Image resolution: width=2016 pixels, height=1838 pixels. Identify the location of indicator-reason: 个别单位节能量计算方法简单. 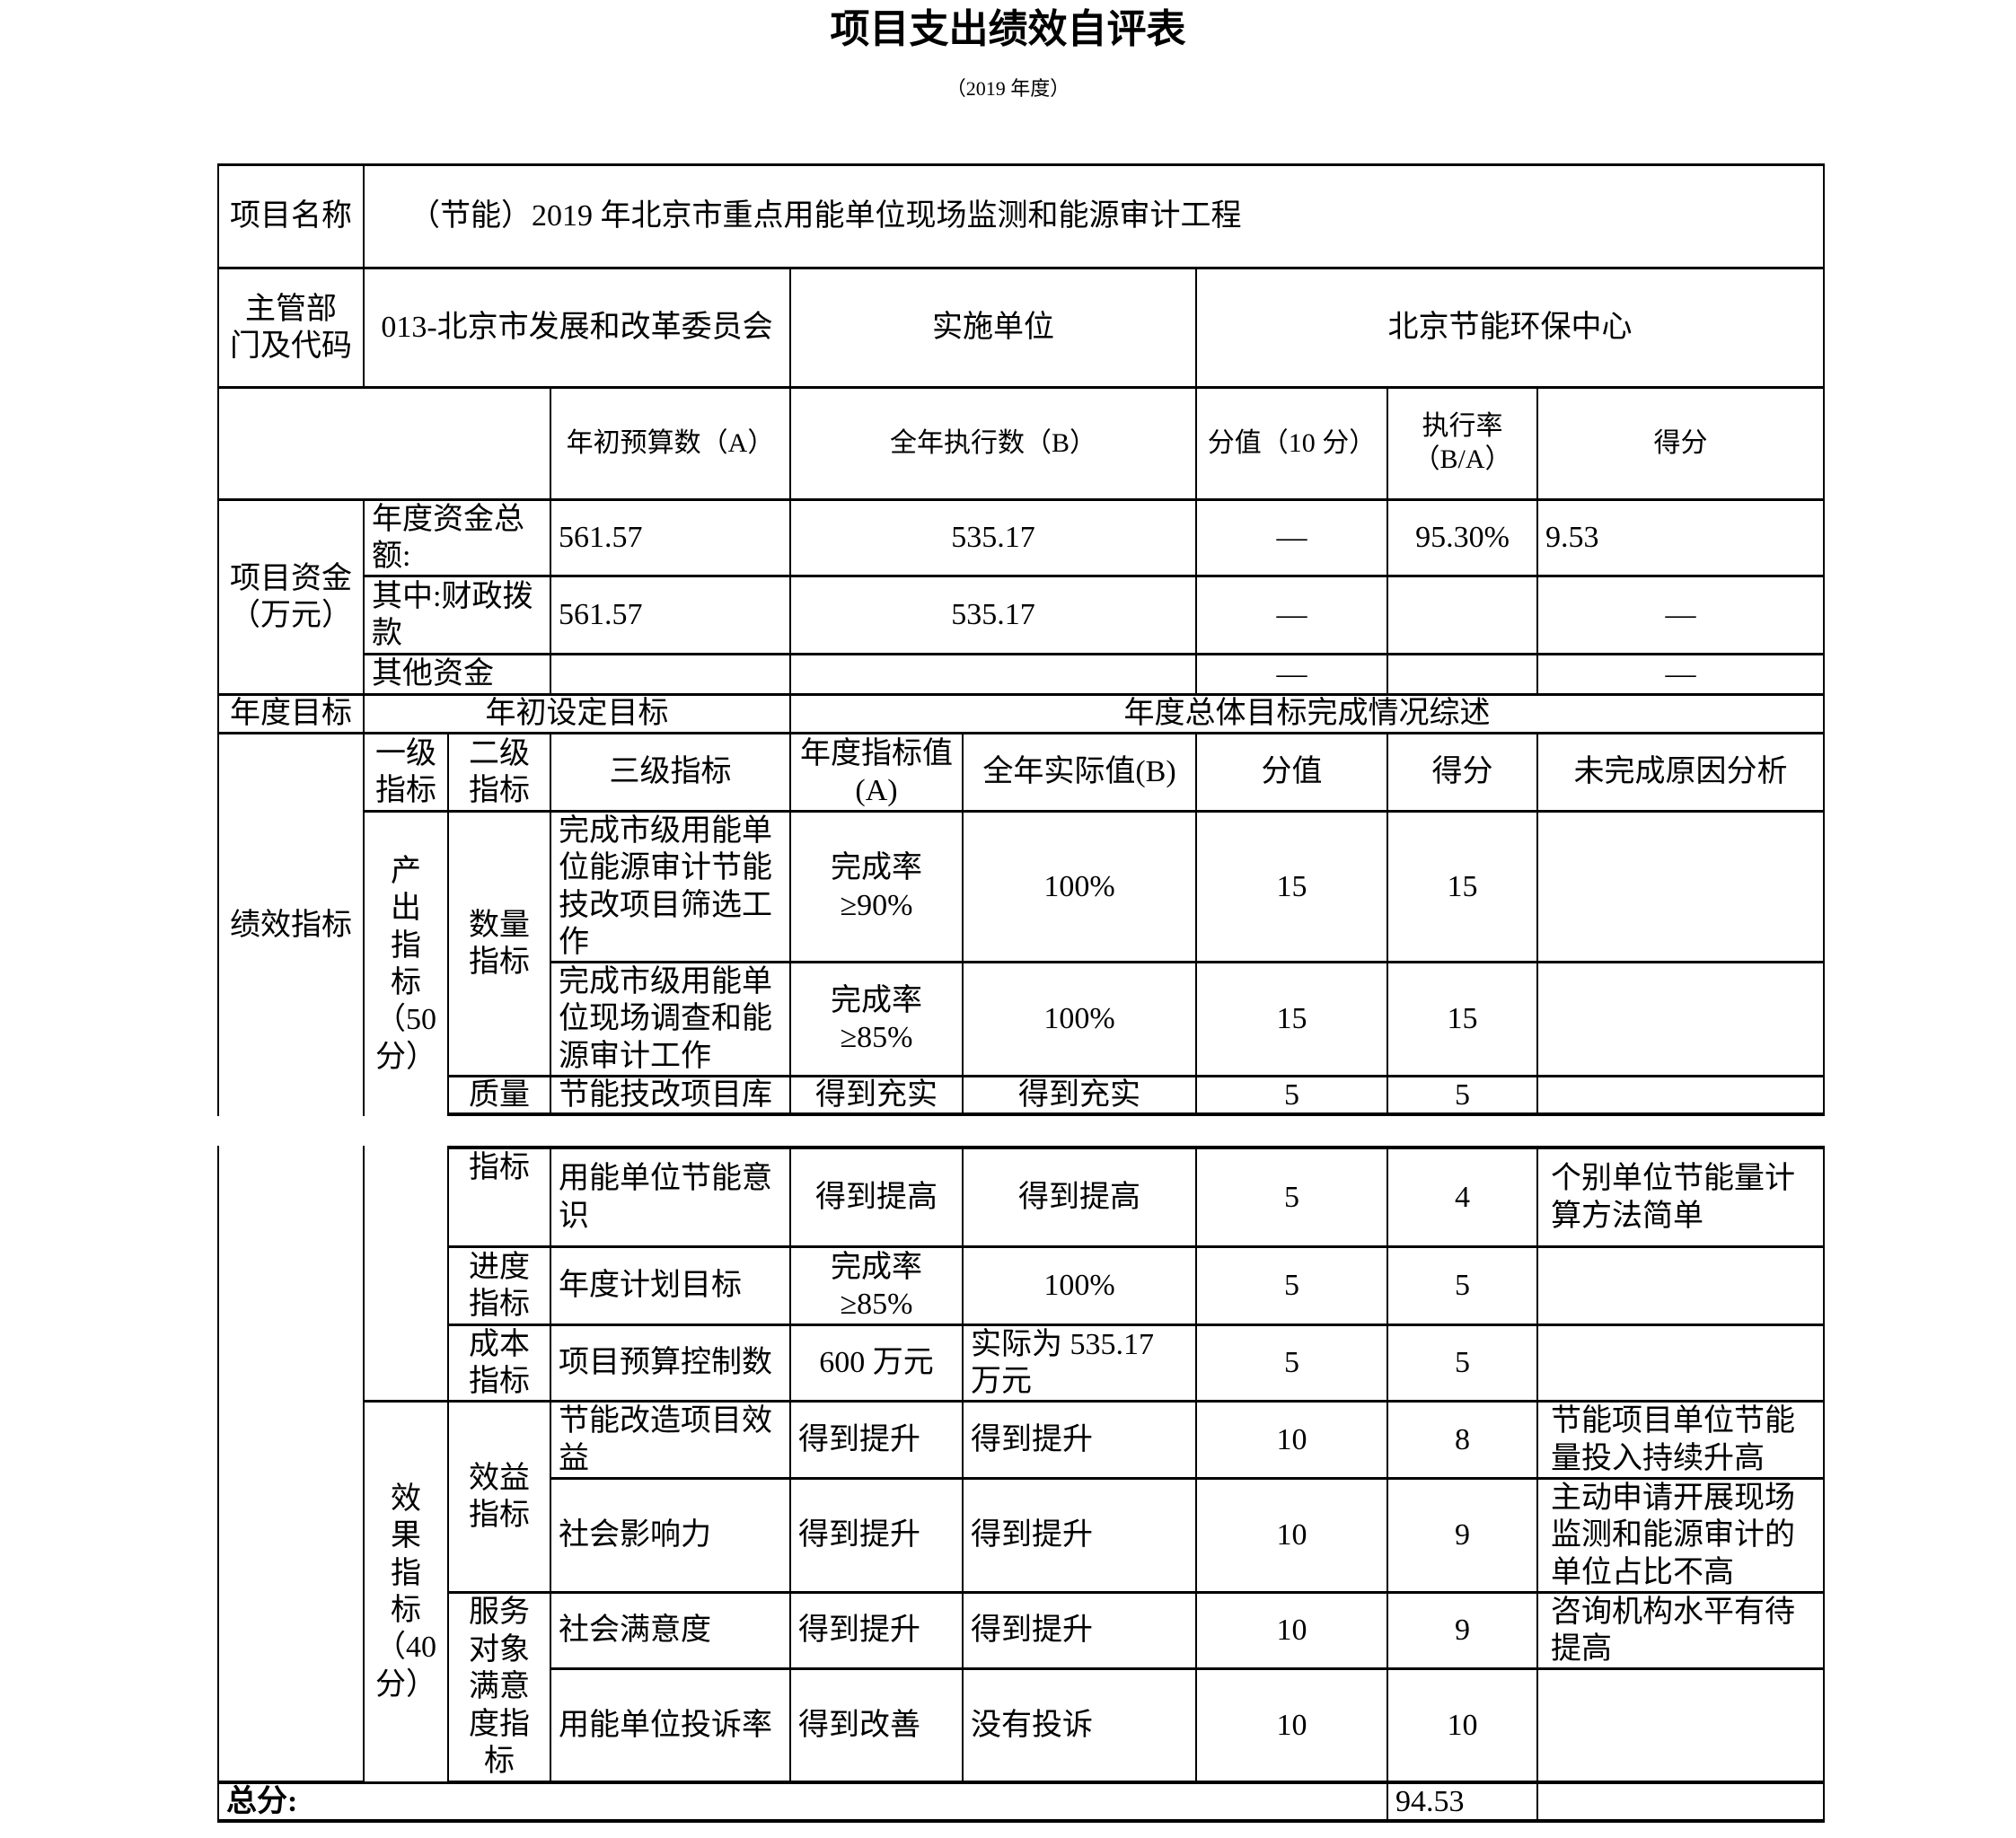
(1681, 1197).